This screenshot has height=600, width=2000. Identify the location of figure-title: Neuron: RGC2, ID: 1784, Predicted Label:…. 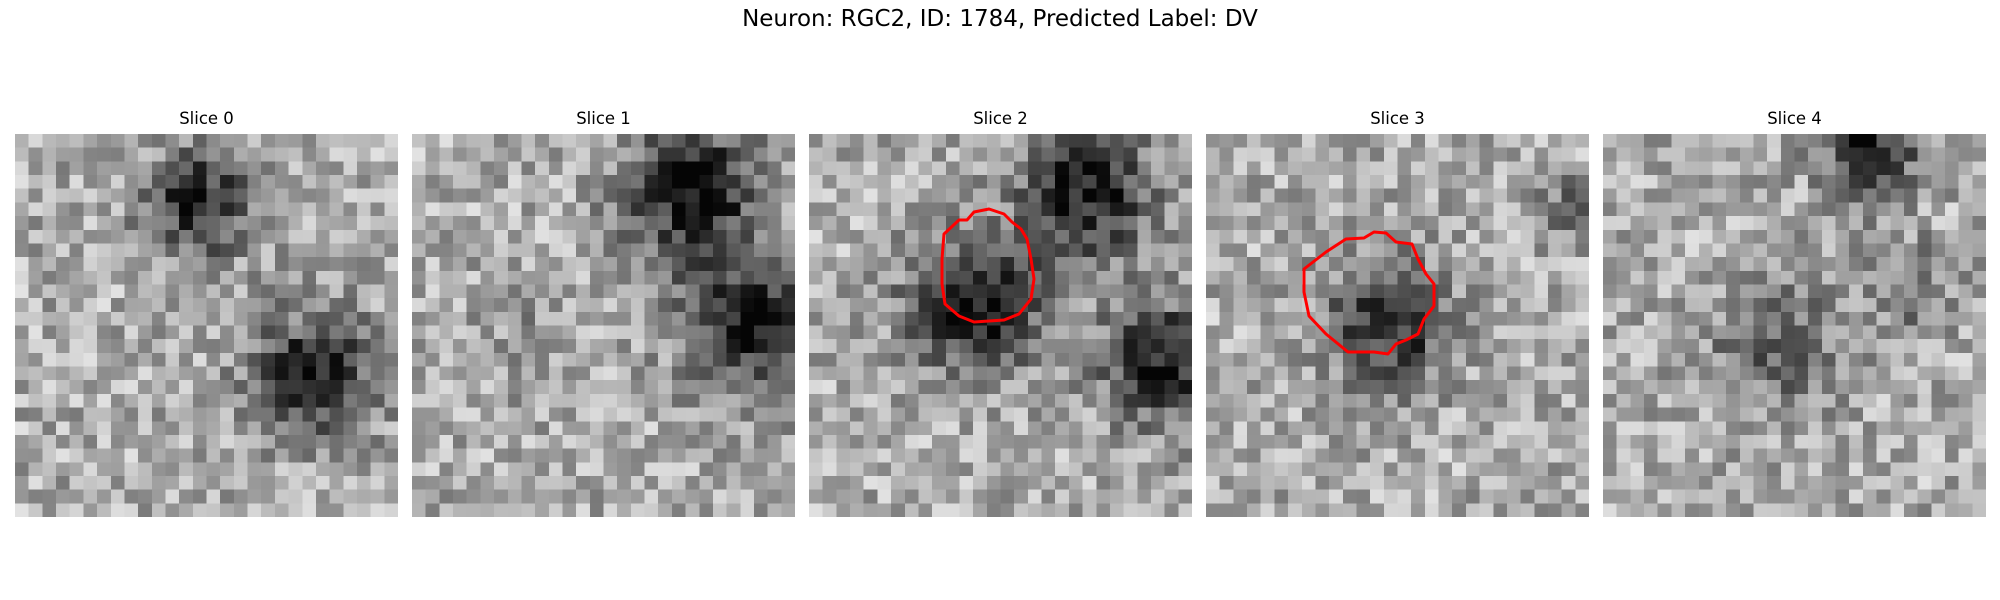
(1000, 19).